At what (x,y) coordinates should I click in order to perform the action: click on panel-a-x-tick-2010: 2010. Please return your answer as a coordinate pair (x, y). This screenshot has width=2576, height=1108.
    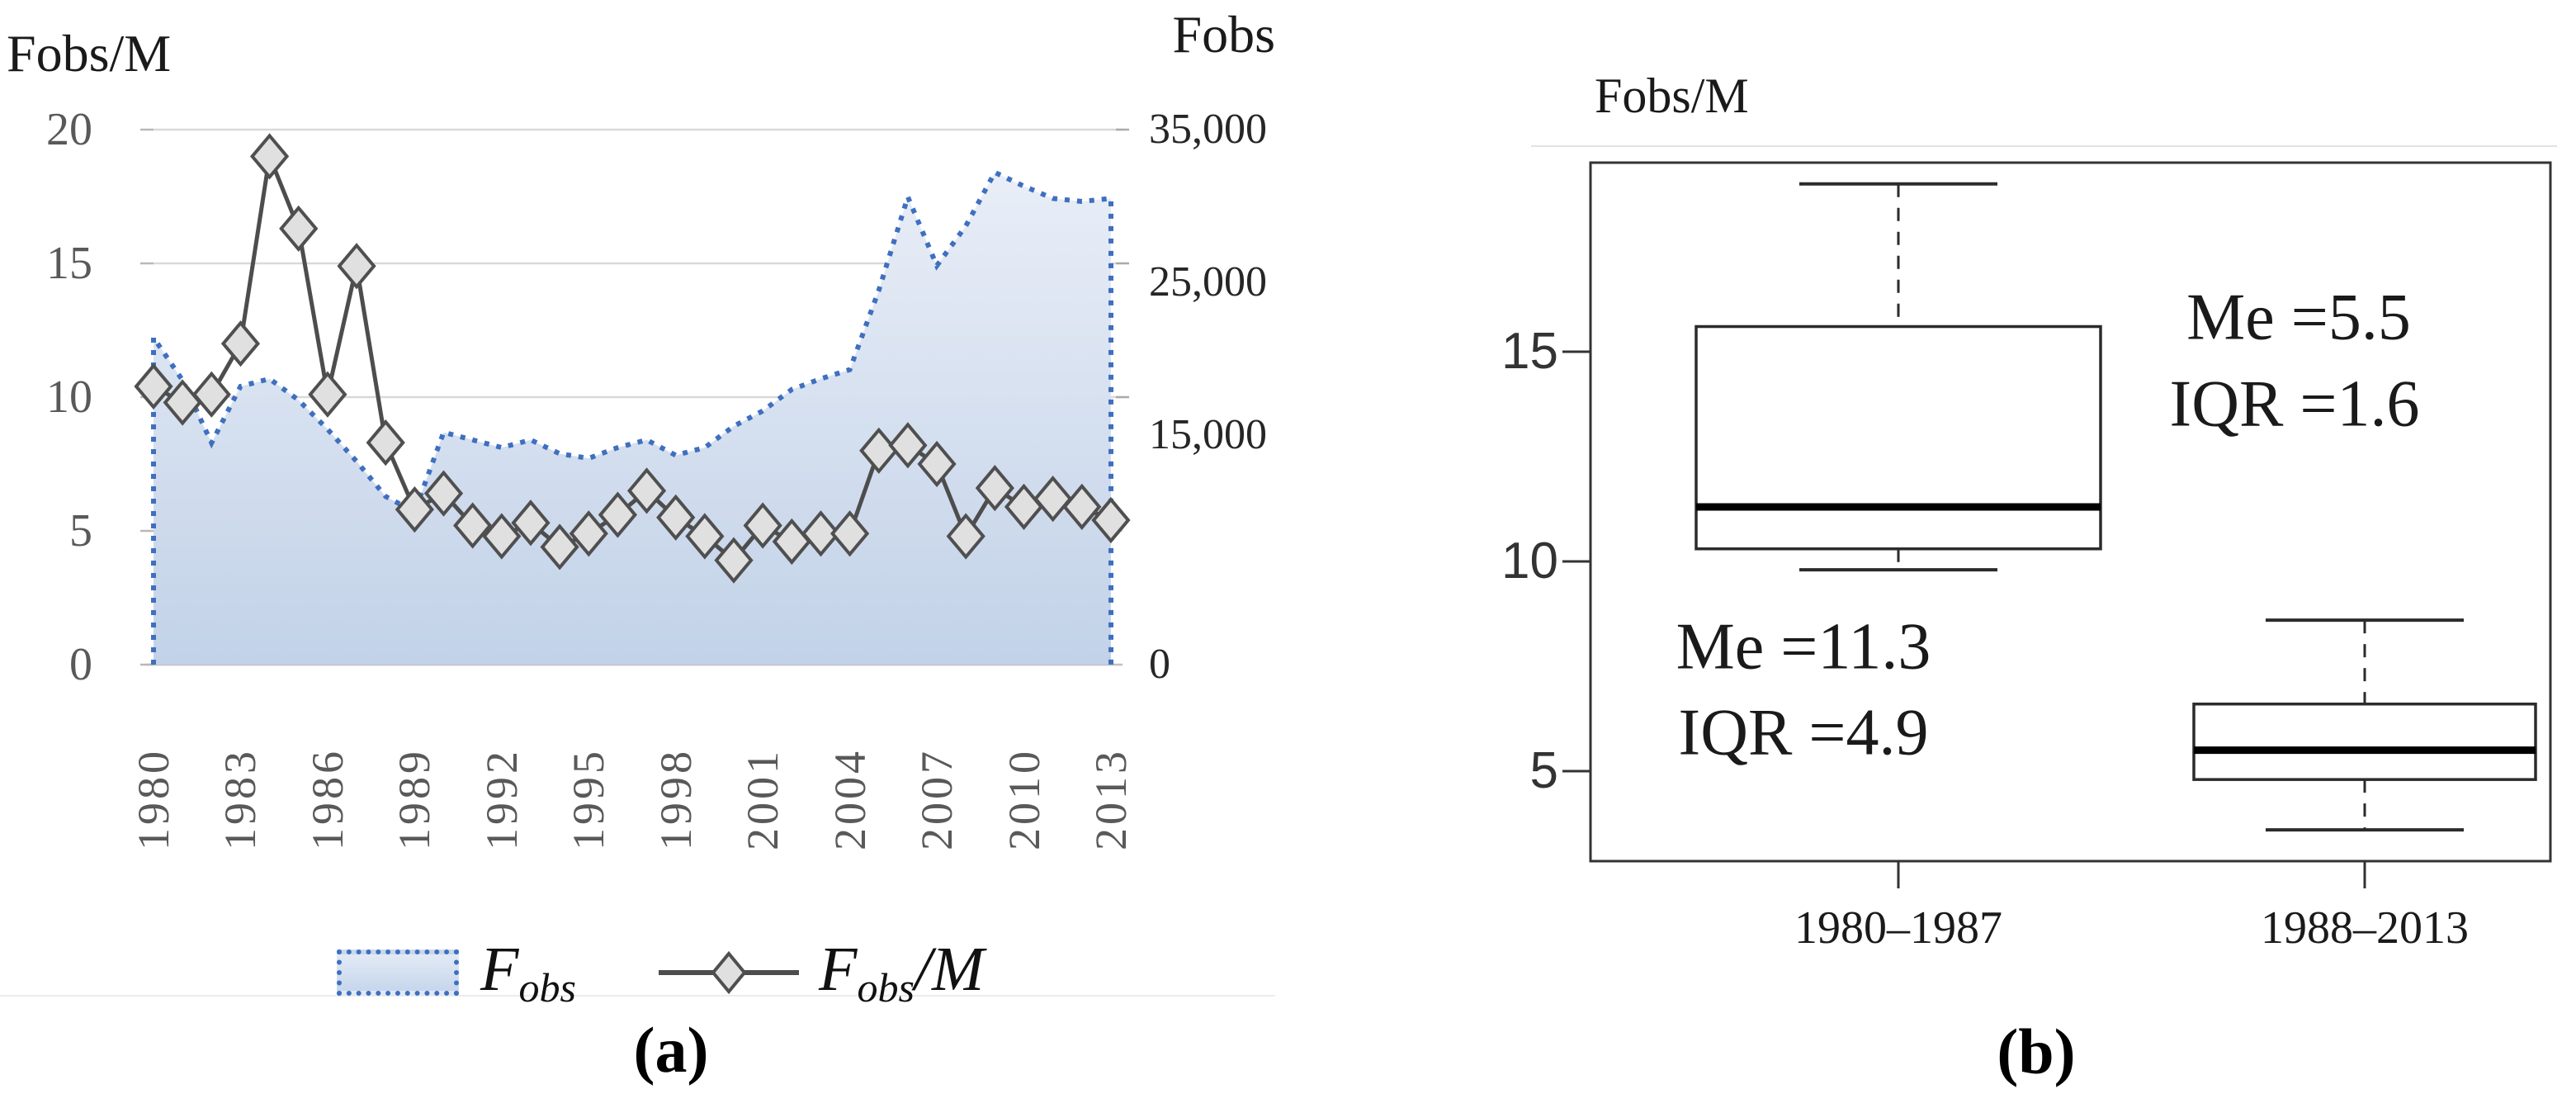
    Looking at the image, I should click on (1024, 799).